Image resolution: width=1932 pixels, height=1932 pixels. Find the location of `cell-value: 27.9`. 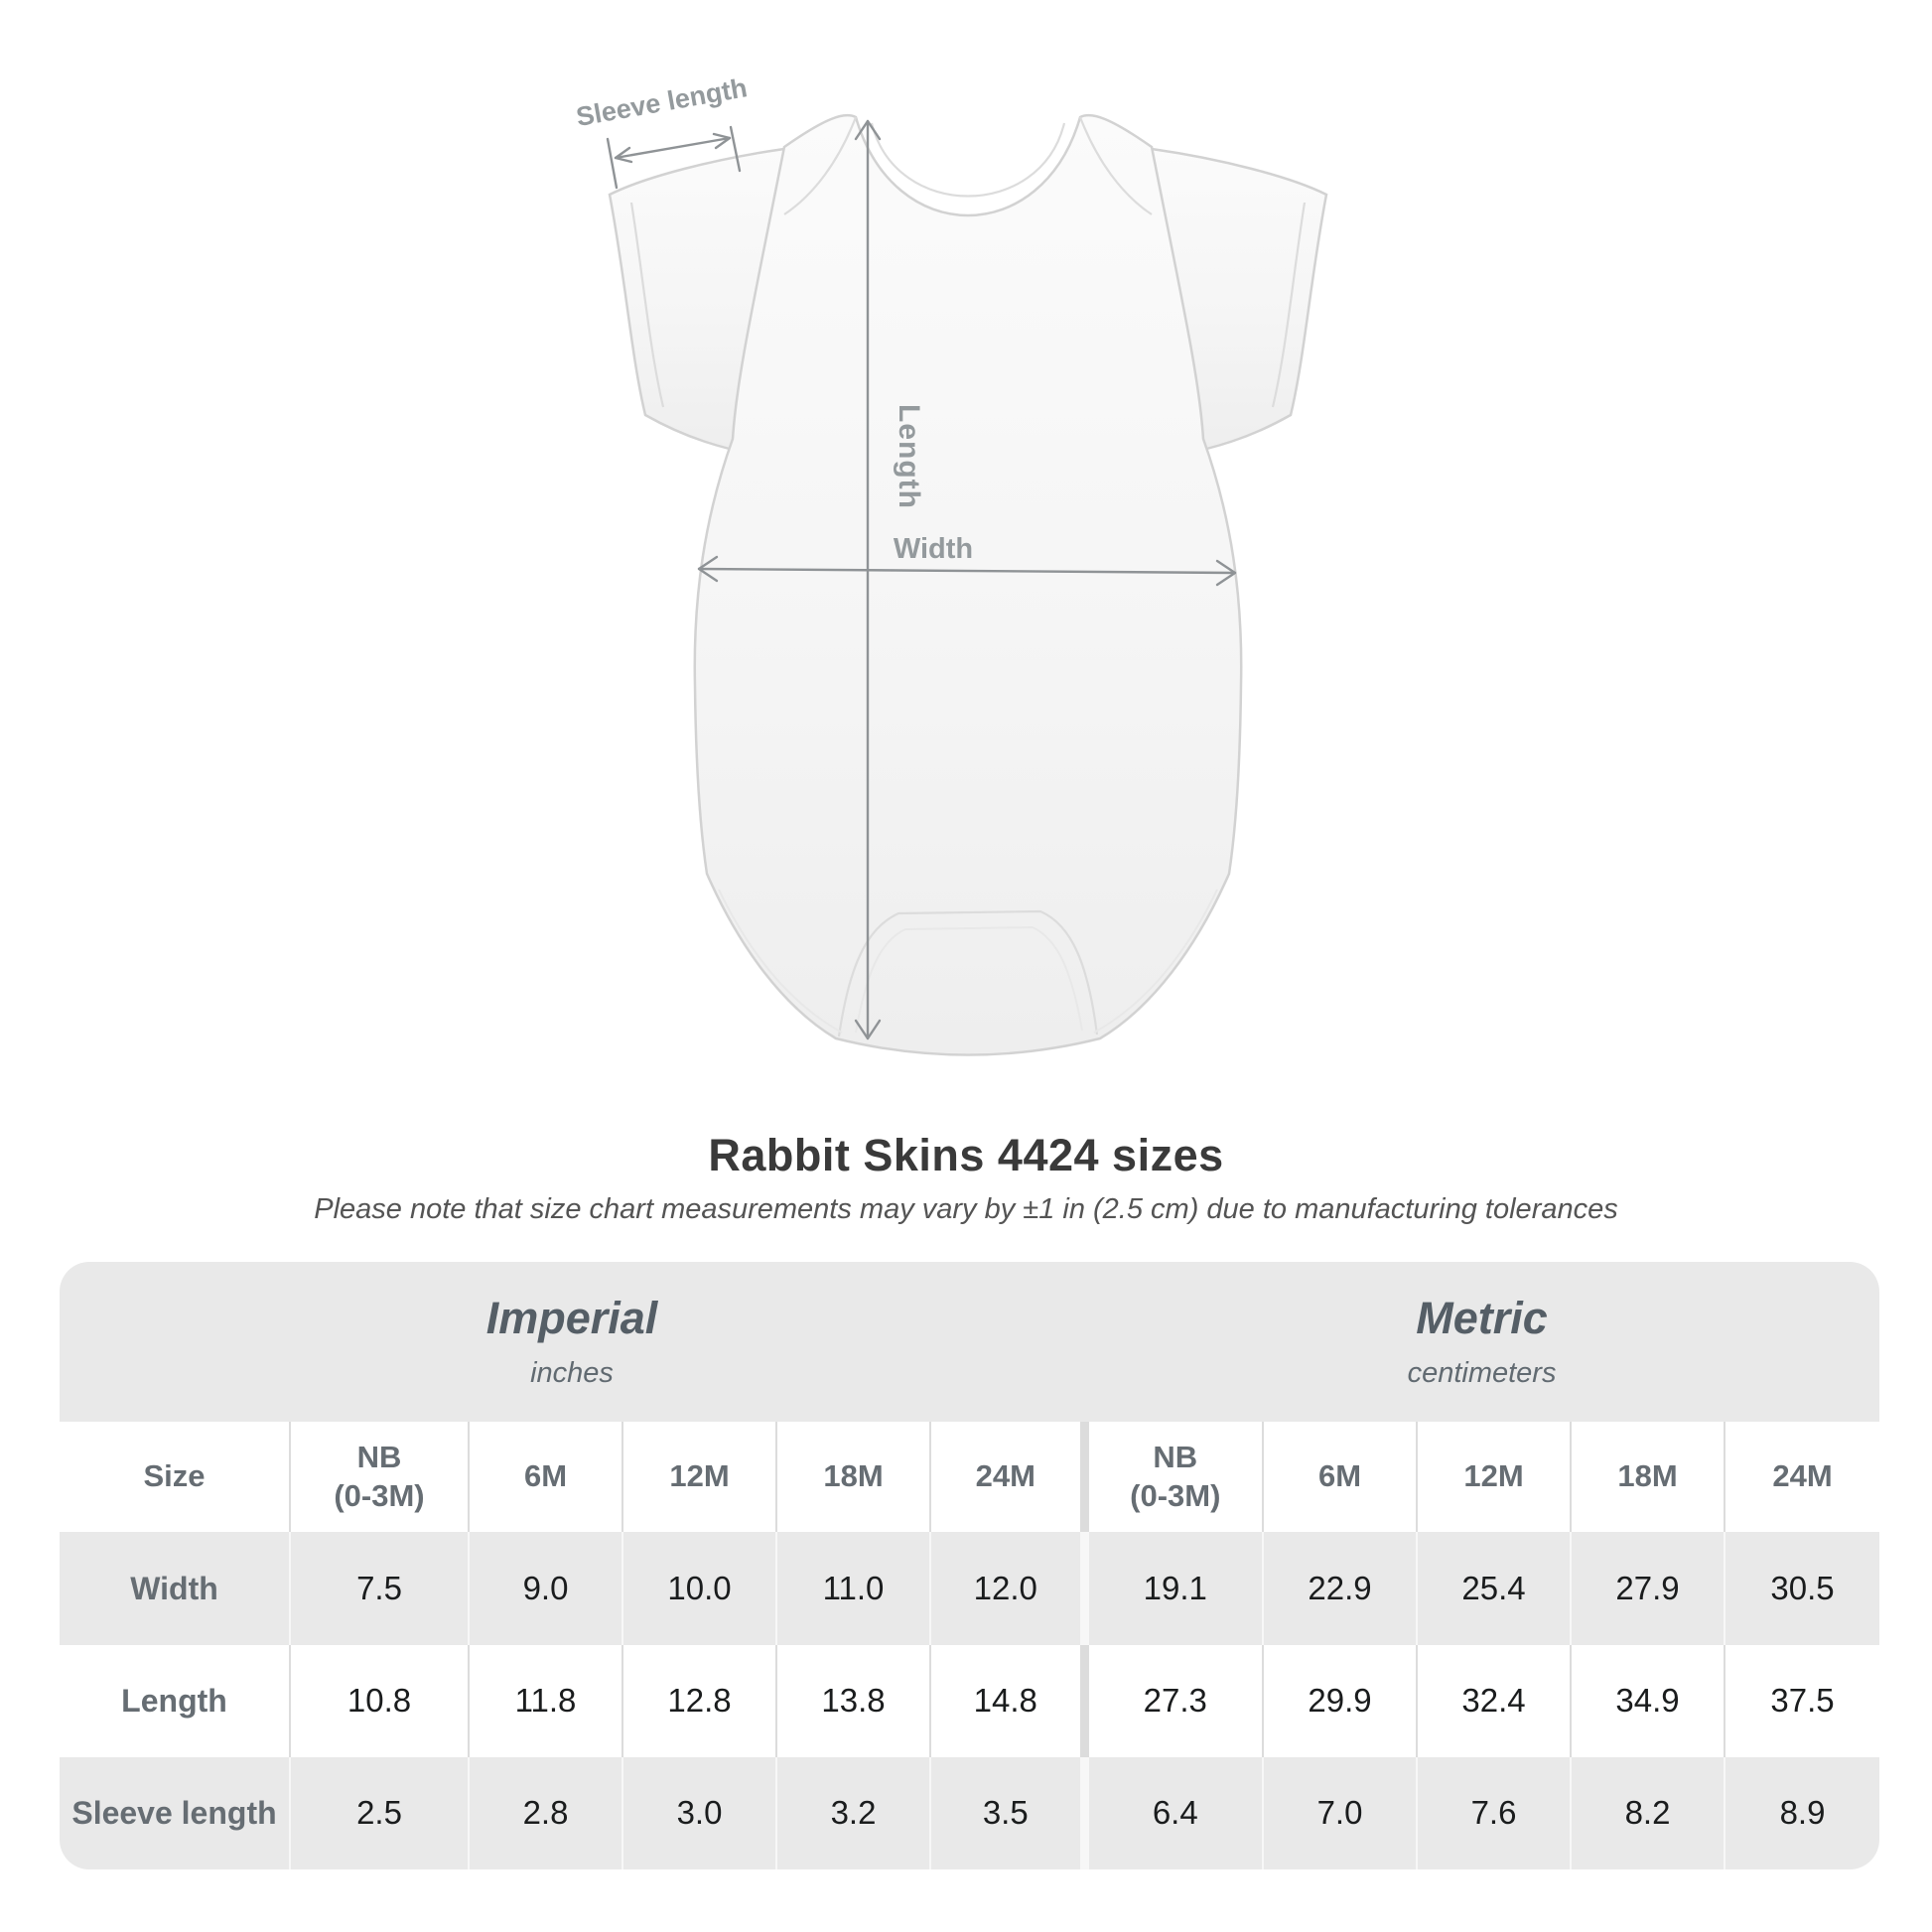

cell-value: 27.9 is located at coordinates (1648, 1589).